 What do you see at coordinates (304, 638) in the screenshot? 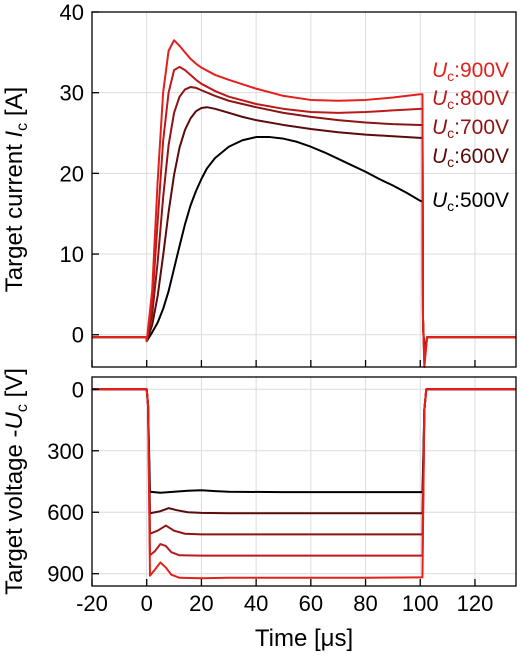
I see `x-axis-title: Time [μs]` at bounding box center [304, 638].